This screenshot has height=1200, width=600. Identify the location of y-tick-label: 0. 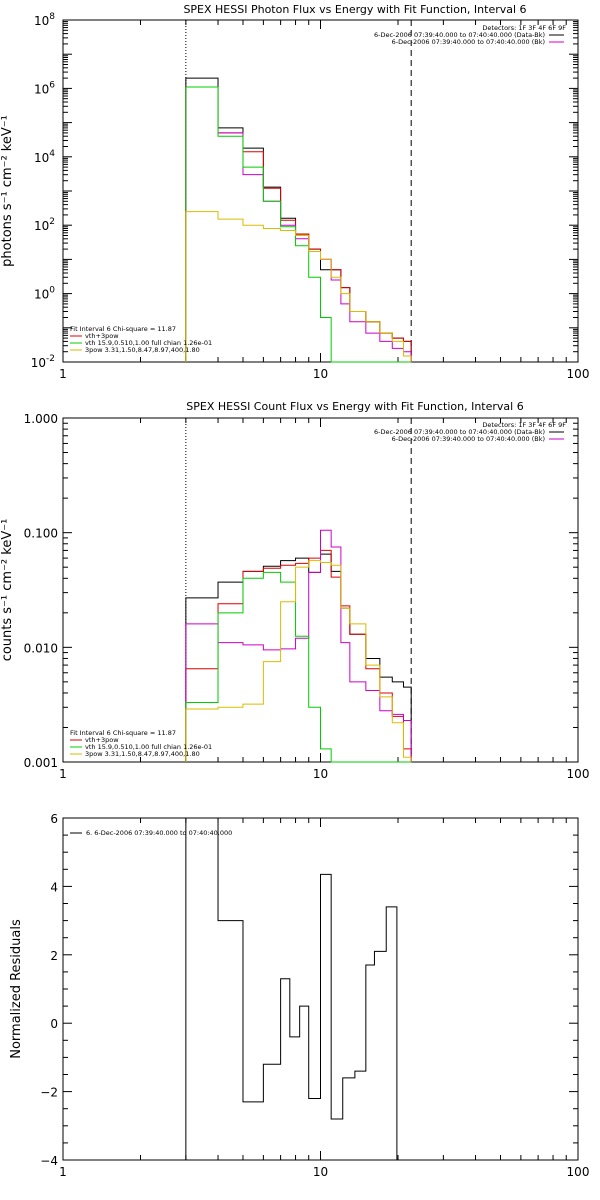
(54, 1024).